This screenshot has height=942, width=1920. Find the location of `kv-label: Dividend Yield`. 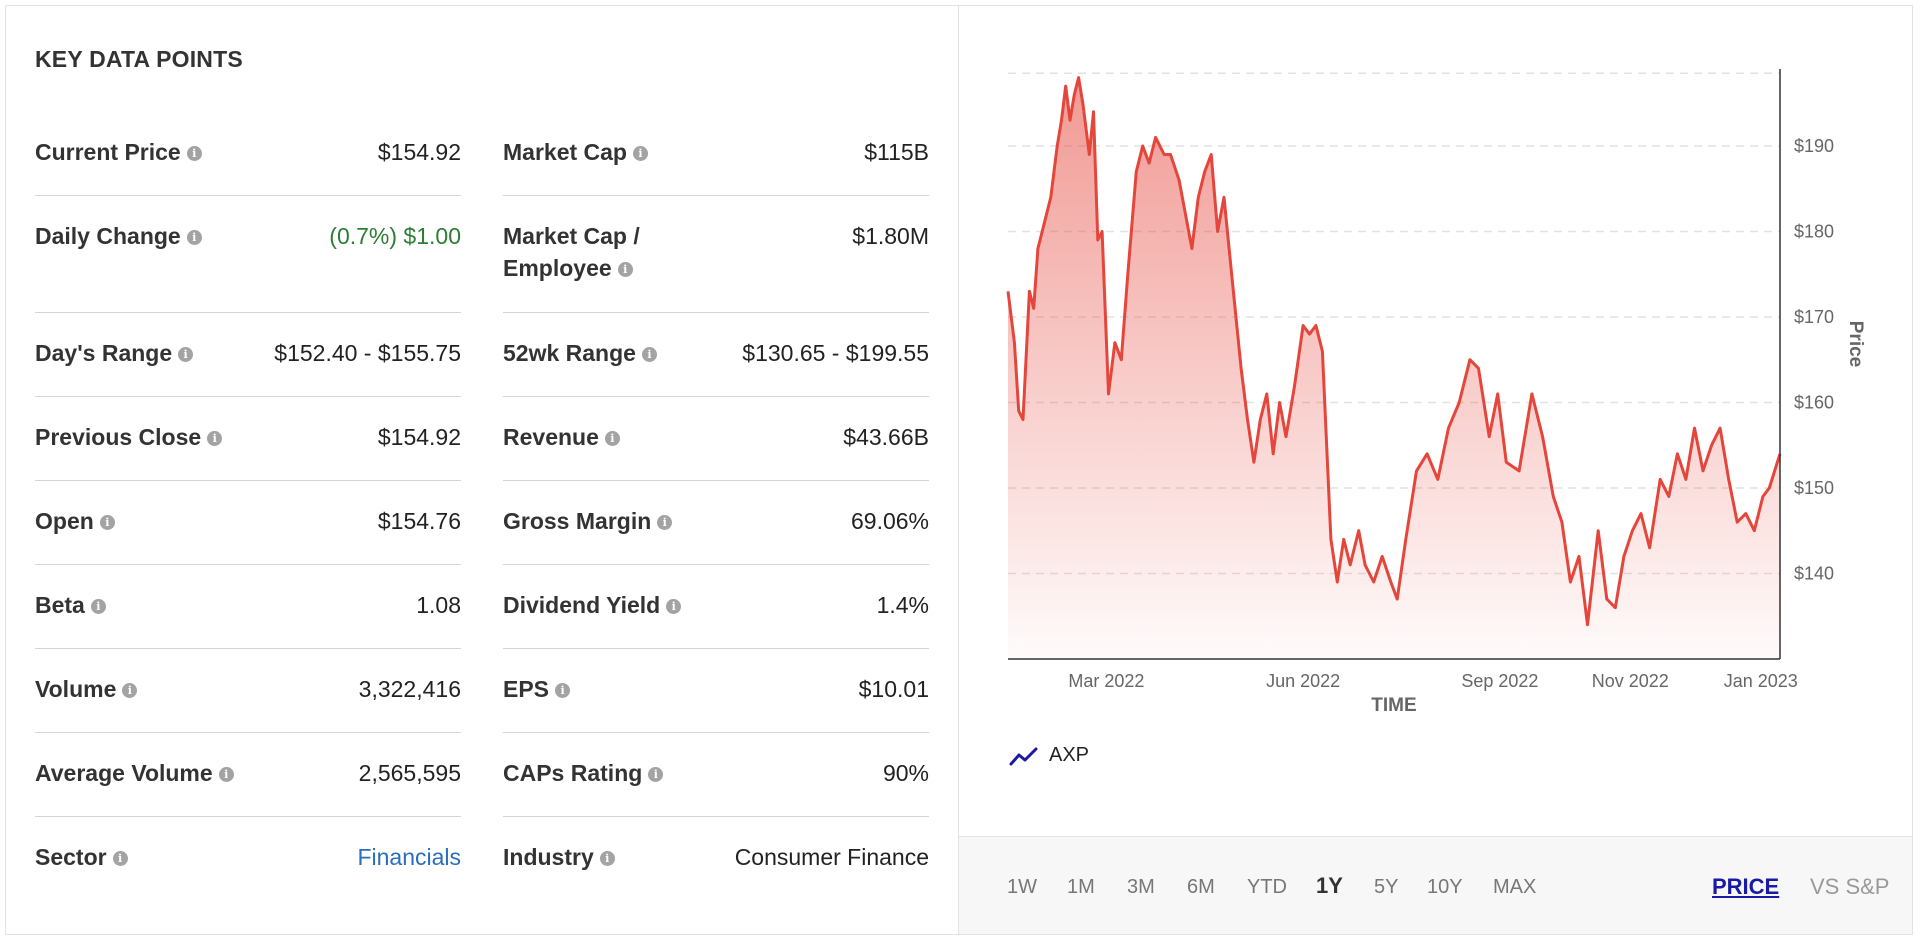

kv-label: Dividend Yield is located at coordinates (582, 605).